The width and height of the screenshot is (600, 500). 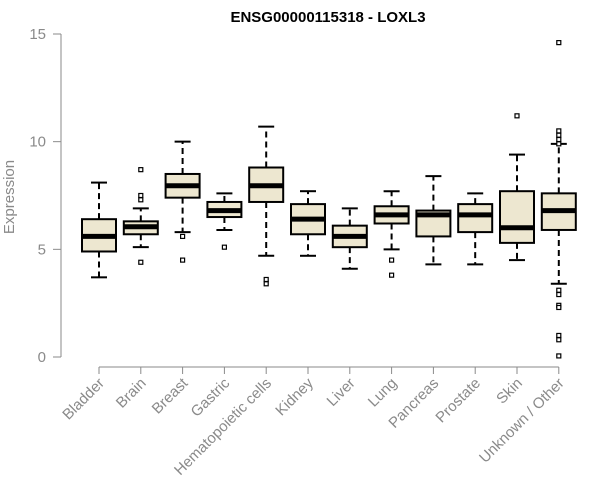 What do you see at coordinates (383, 393) in the screenshot?
I see `x-tick-label: Lung` at bounding box center [383, 393].